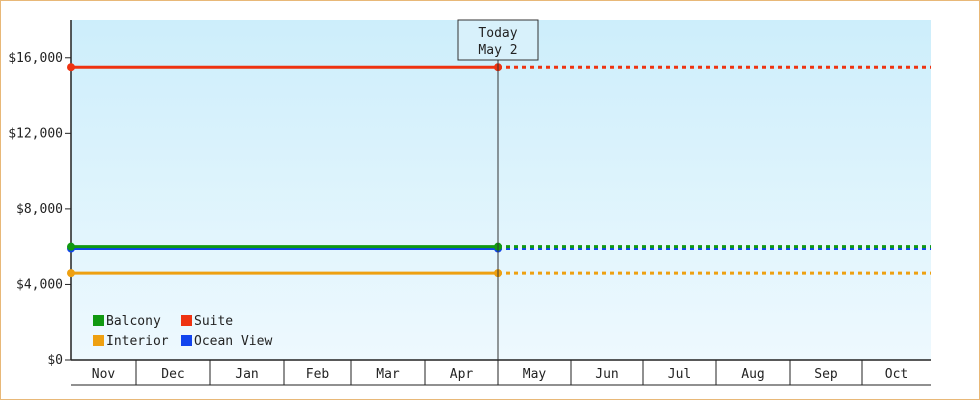 This screenshot has width=980, height=400. Describe the element at coordinates (498, 189) in the screenshot. I see `today-marker: Today May 2` at that location.